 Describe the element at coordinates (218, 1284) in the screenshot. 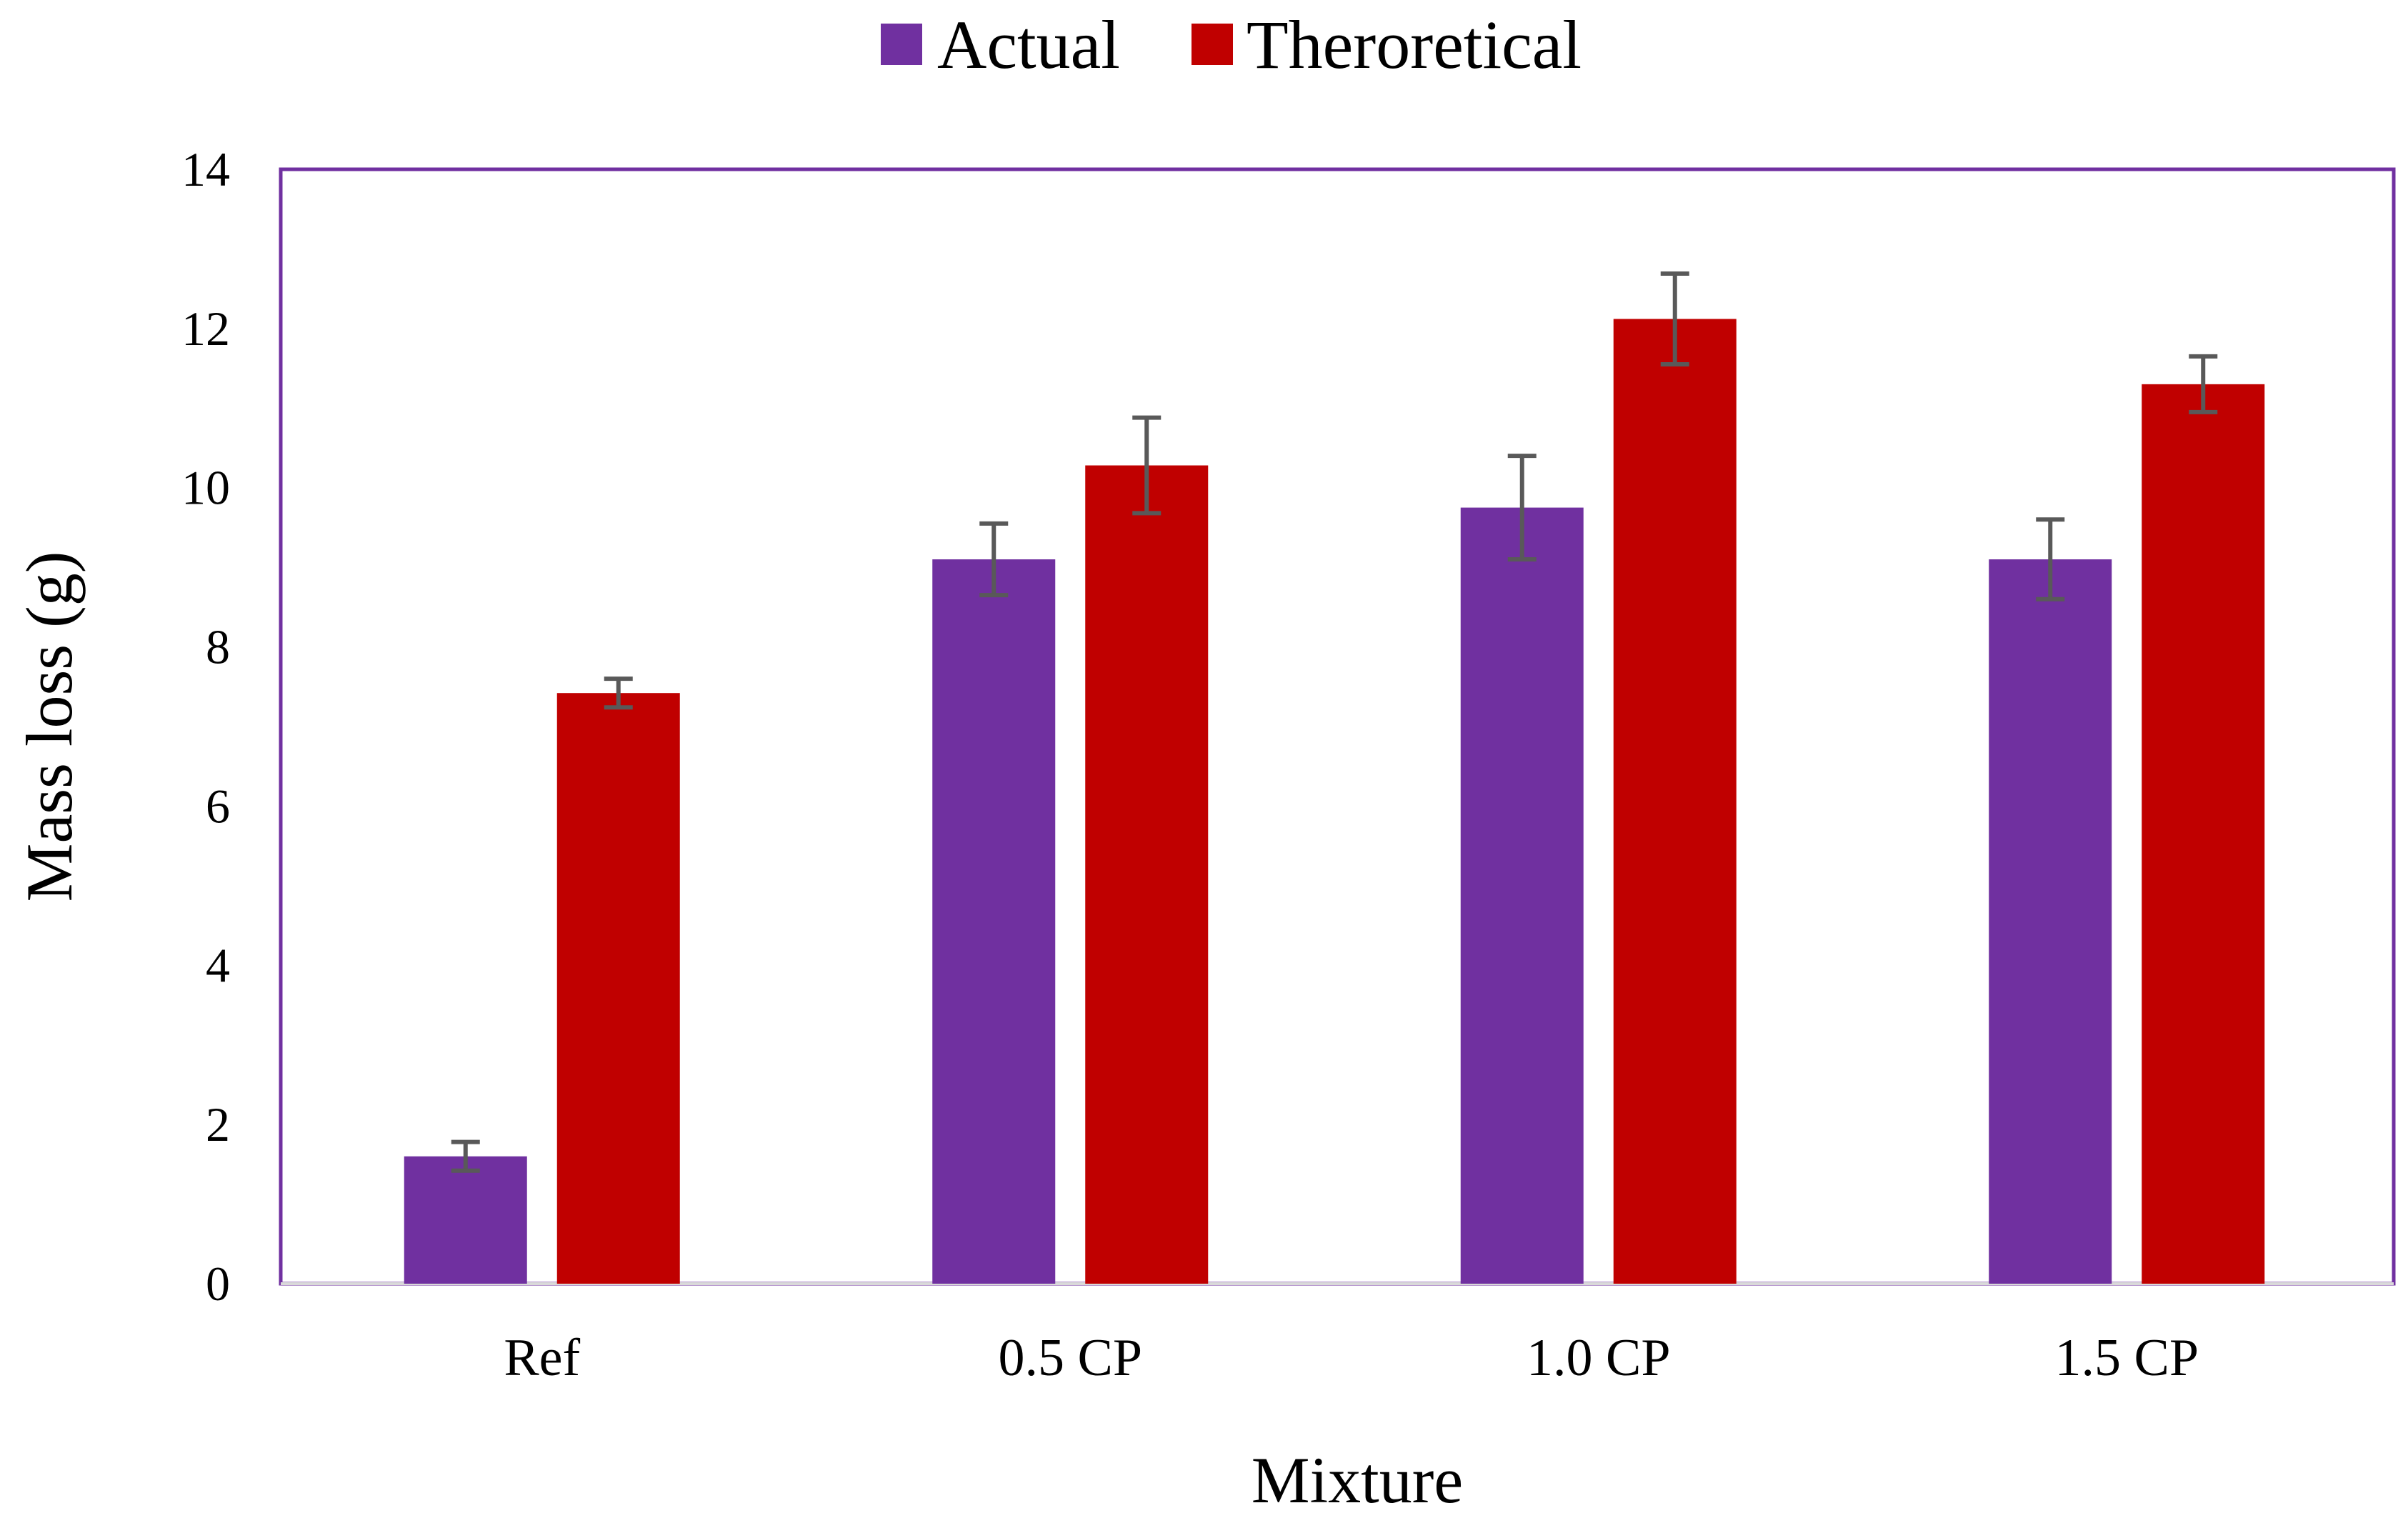

I see `y-tick-label: 0` at that location.